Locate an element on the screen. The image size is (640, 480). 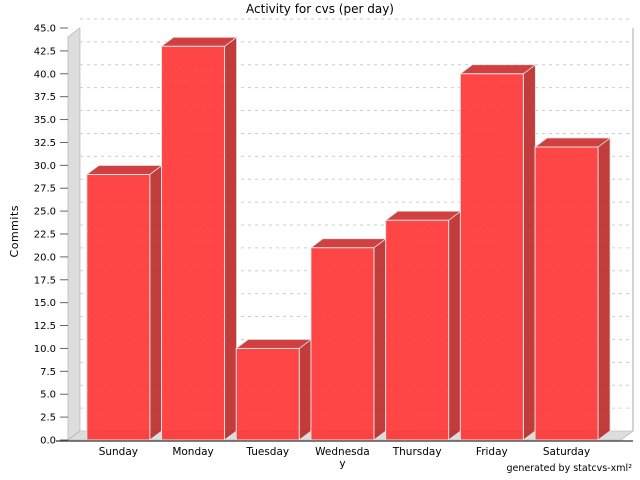
y-tick-label: 0.0 is located at coordinates (48, 441).